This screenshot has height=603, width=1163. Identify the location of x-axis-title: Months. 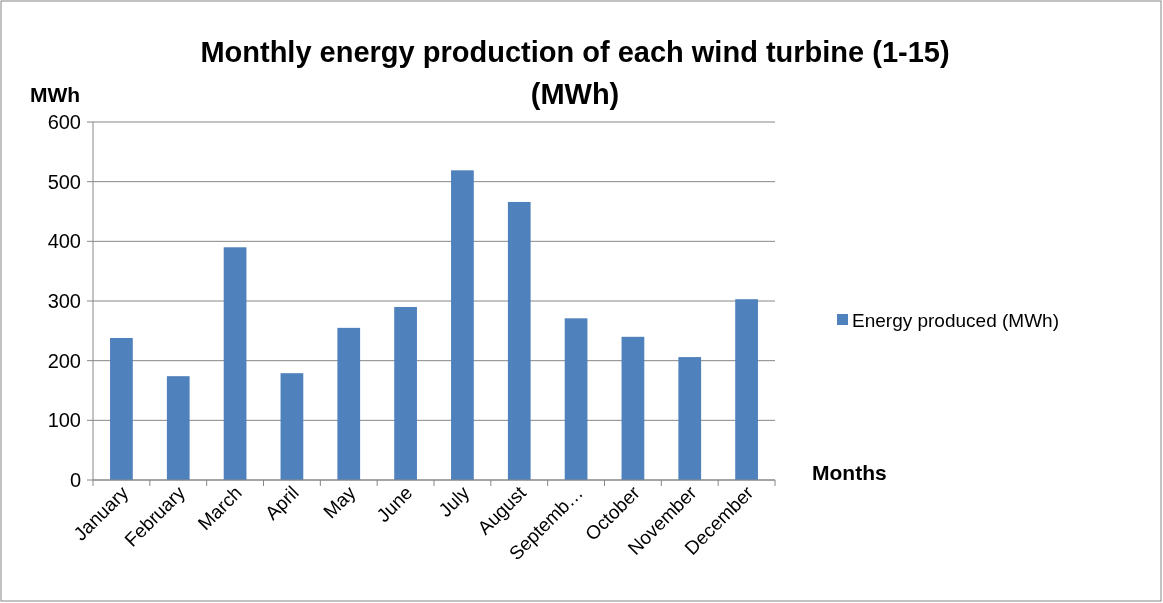
(849, 472).